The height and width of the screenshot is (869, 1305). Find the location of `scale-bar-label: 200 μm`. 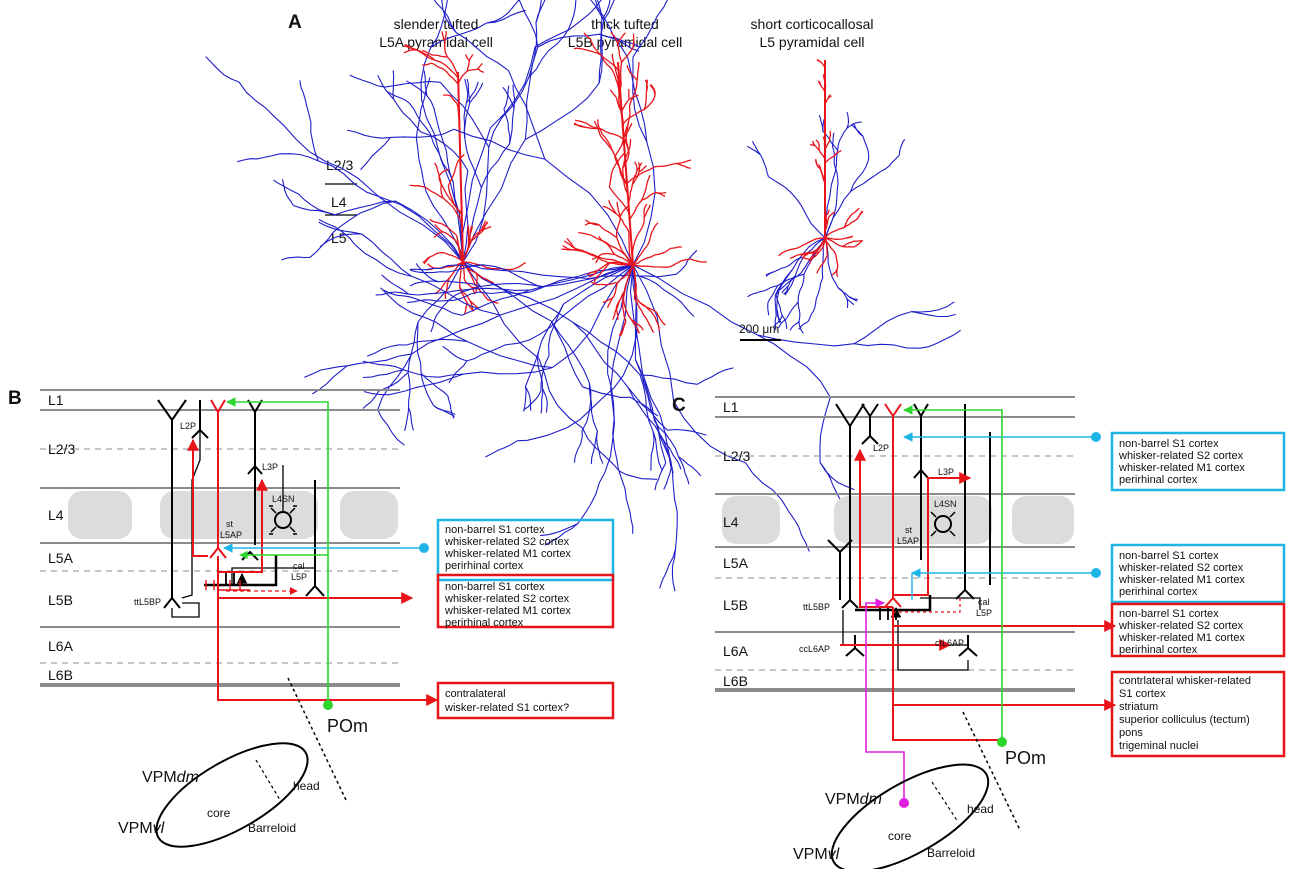

scale-bar-label: 200 μm is located at coordinates (759, 329).